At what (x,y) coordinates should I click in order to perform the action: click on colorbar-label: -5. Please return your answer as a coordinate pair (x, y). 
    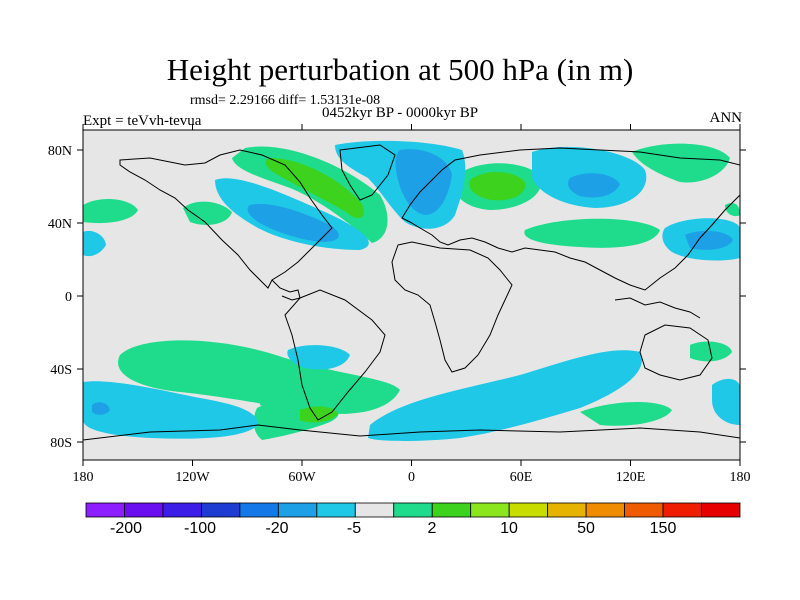
    Looking at the image, I should click on (354, 528).